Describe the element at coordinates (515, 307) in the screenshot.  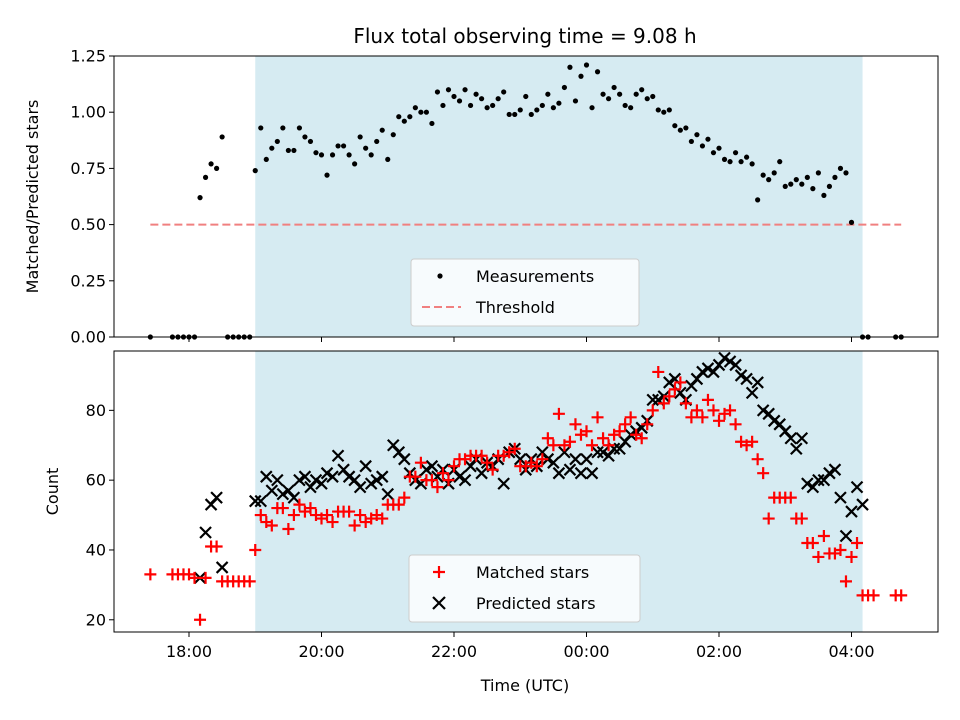
I see `legend-label-threshold: Threshold` at that location.